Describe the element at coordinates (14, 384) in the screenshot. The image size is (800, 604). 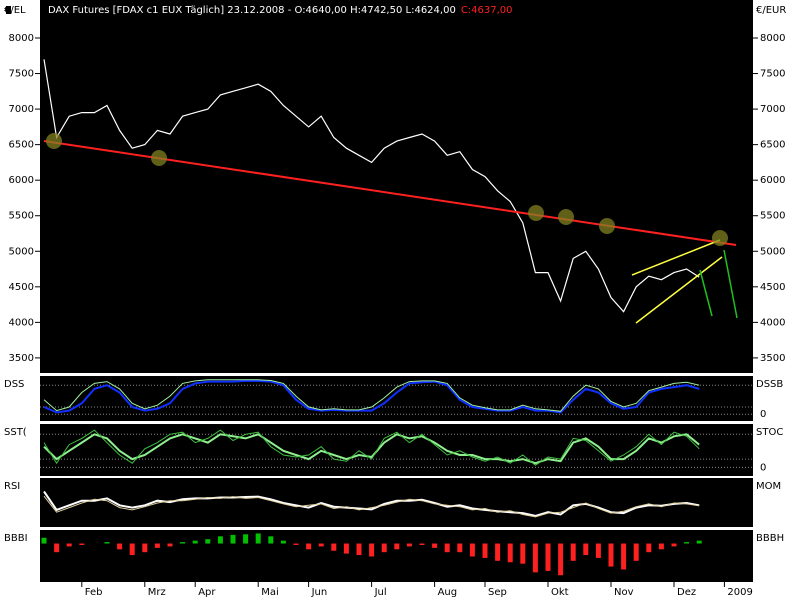
I see `series-label: DSS` at that location.